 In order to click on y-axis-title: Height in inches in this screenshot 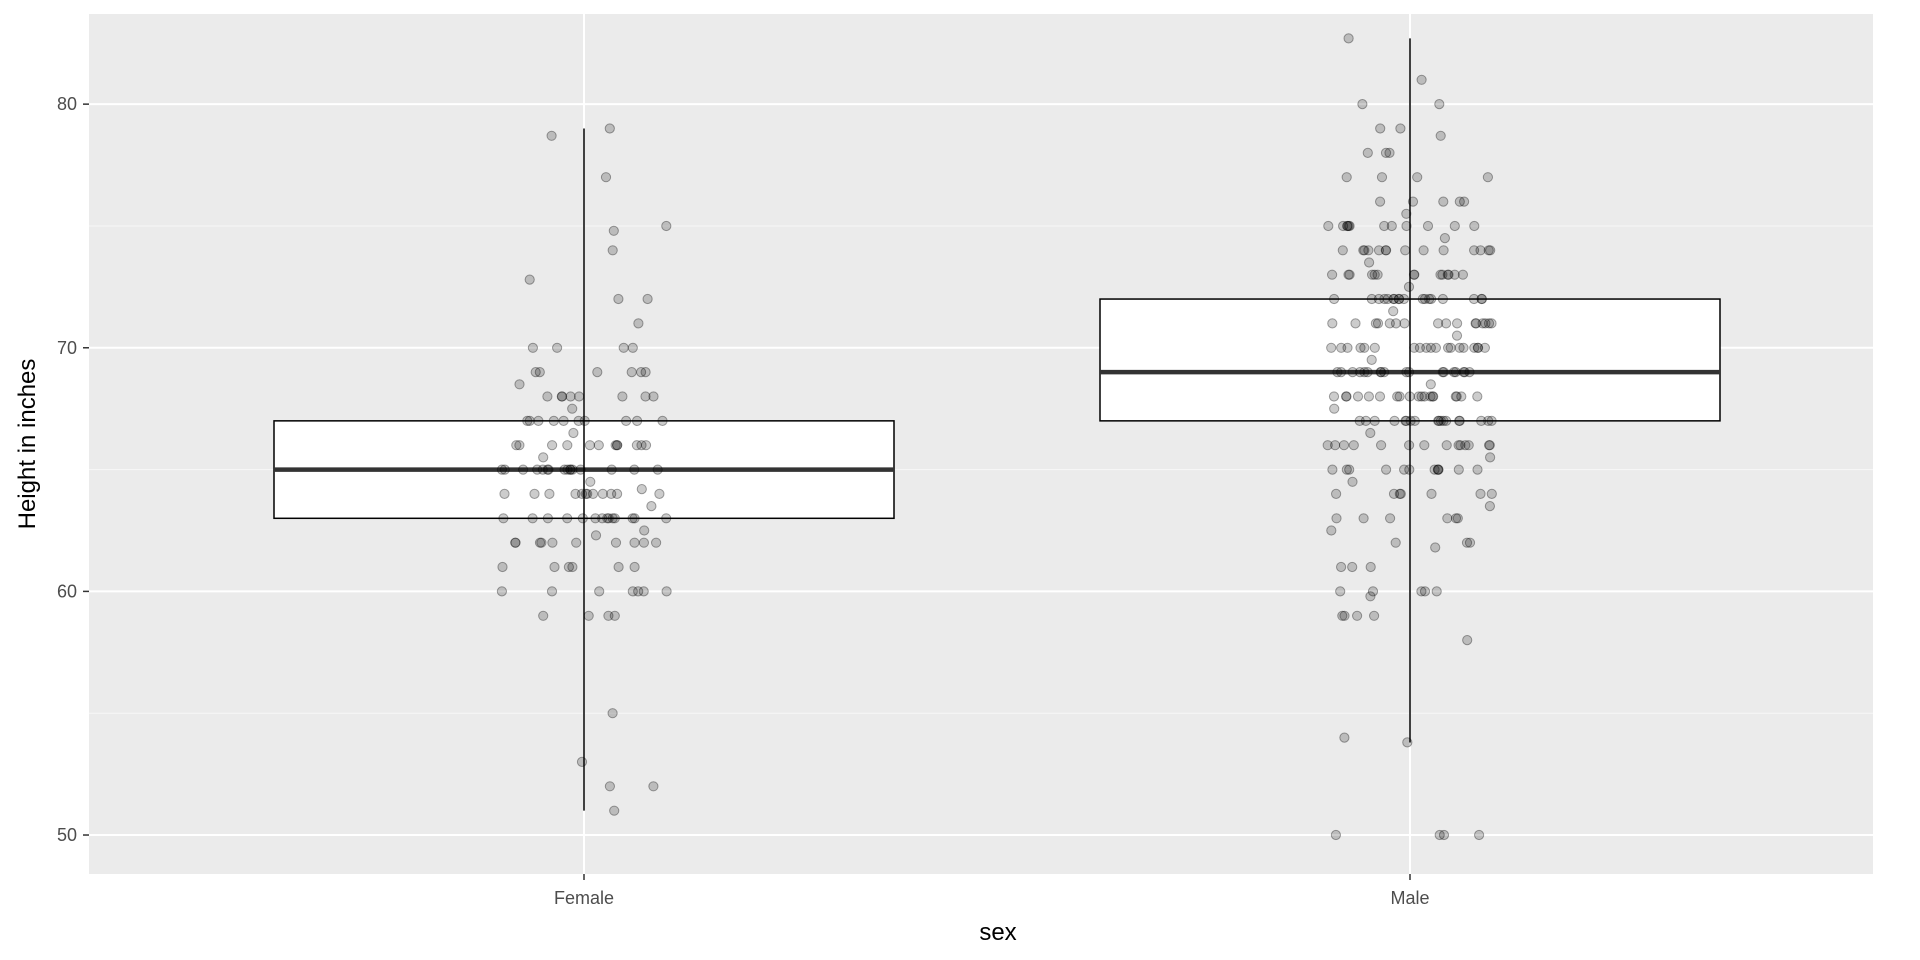, I will do `click(27, 444)`.